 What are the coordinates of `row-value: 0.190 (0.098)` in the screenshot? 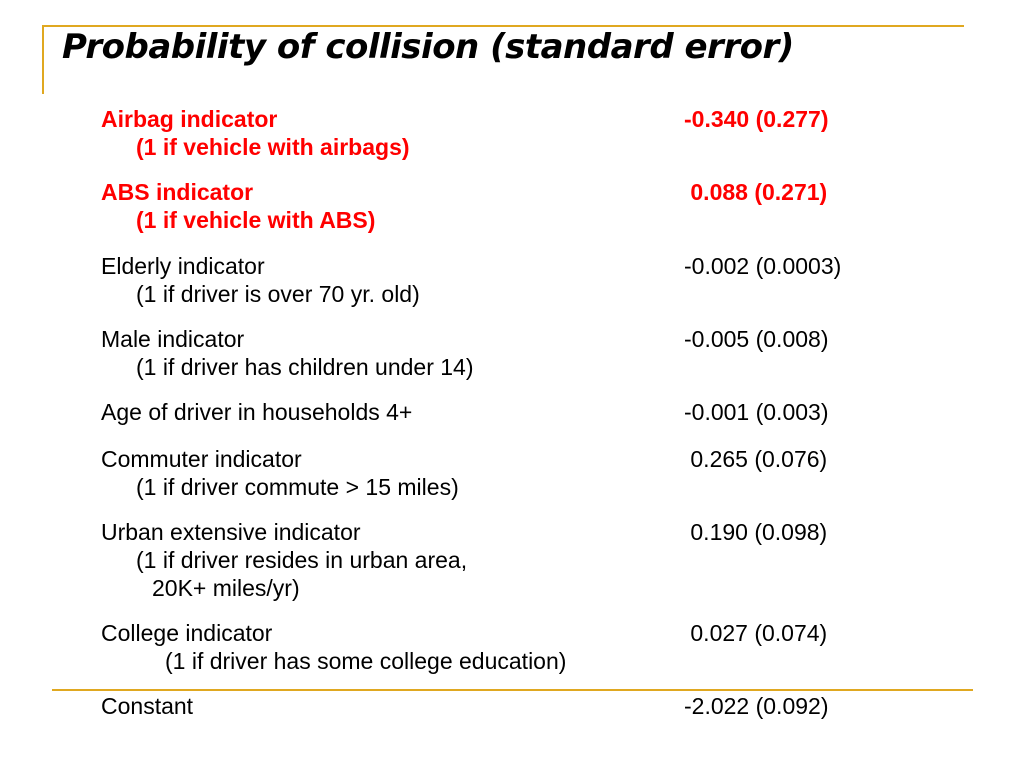 It's located at (756, 532).